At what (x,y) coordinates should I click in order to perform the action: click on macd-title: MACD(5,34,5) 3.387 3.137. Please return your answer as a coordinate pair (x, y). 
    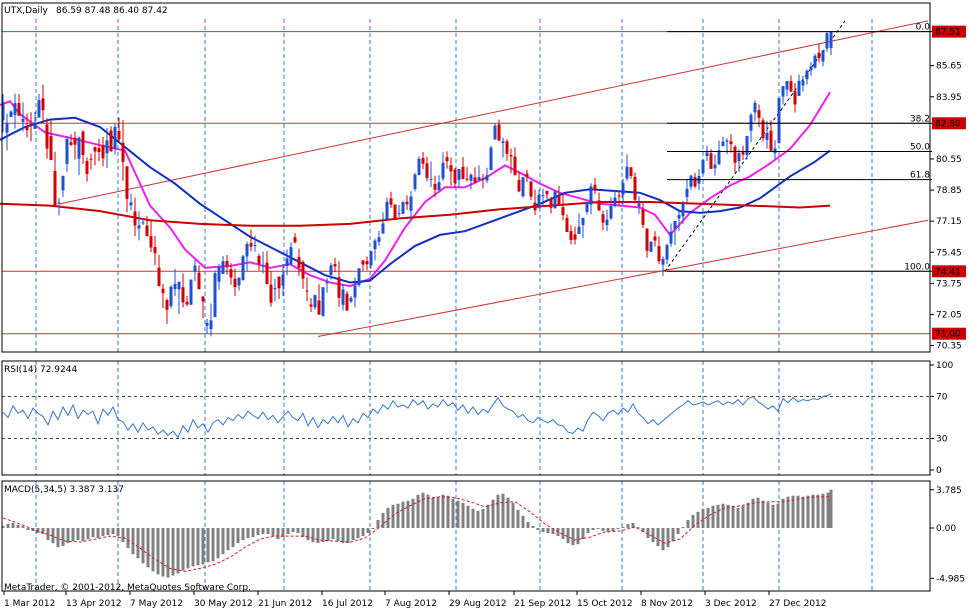
    Looking at the image, I should click on (64, 490).